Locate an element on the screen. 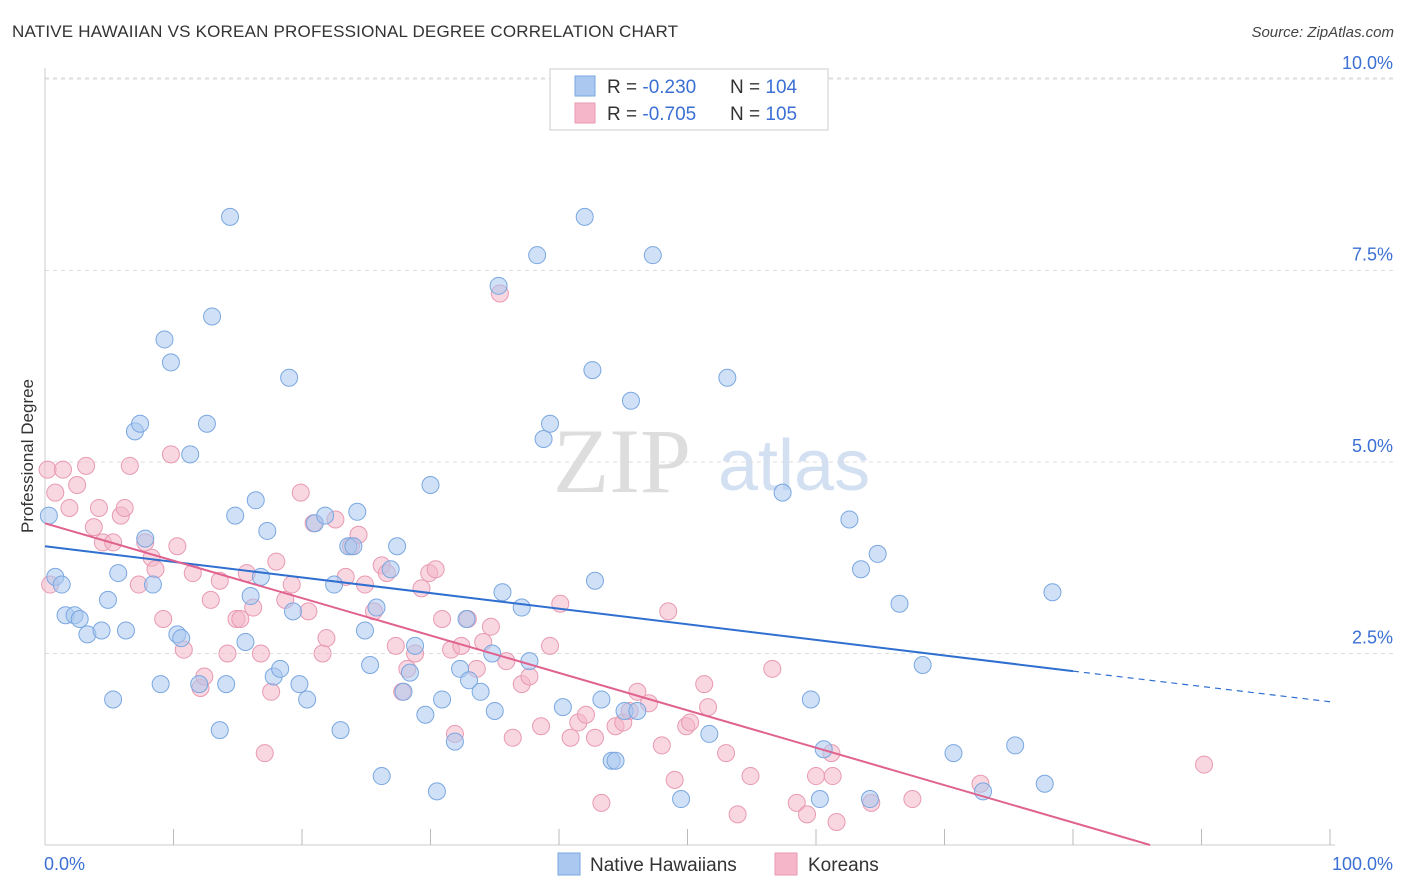  legend-label-koreans: Koreans is located at coordinates (843, 865).